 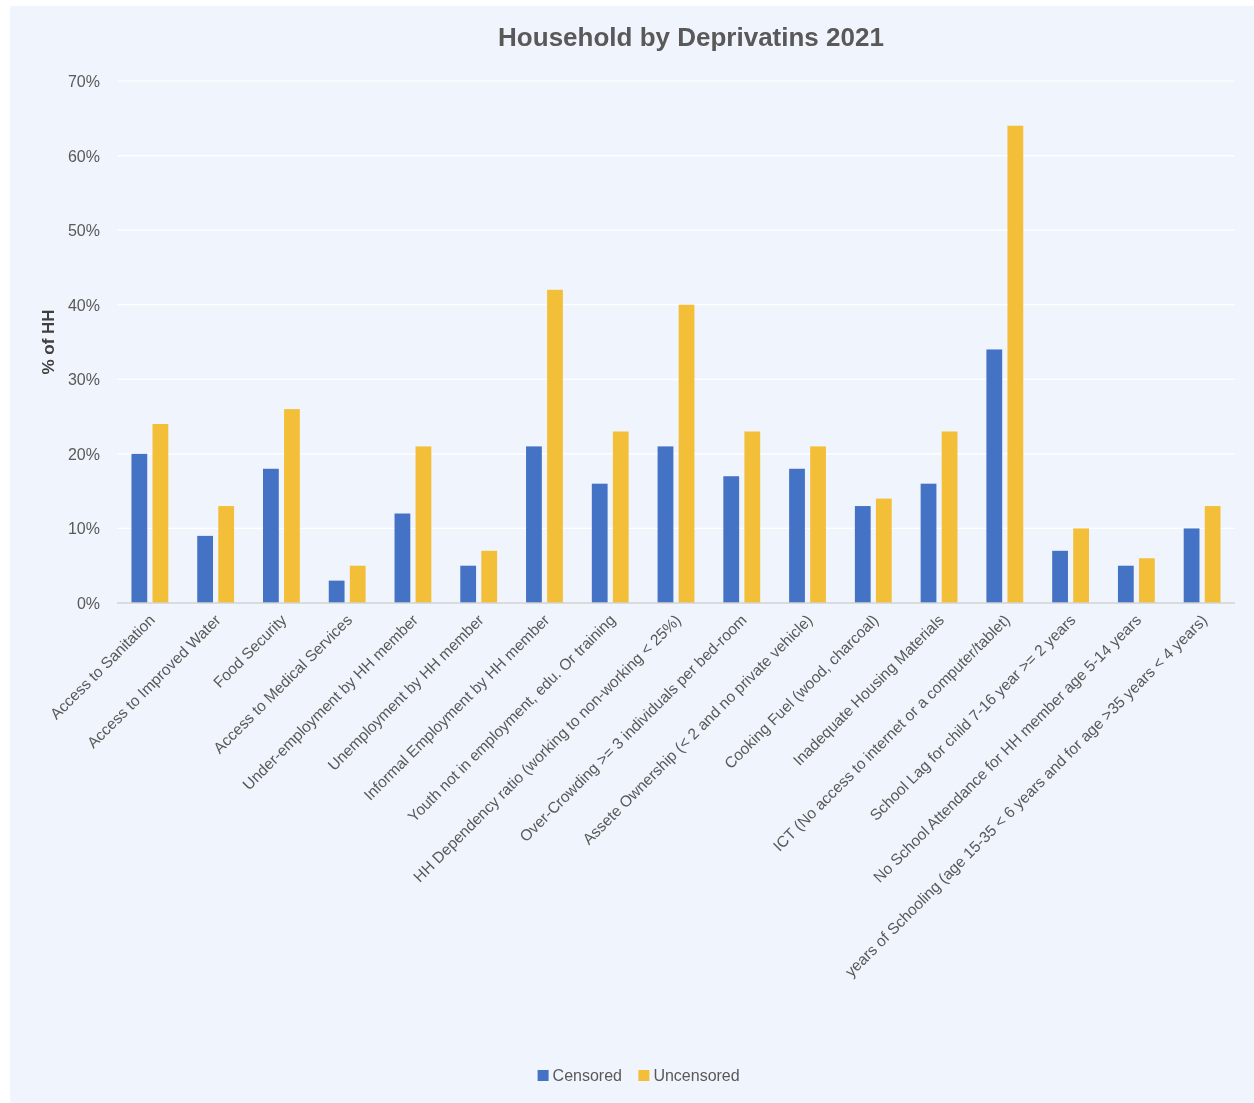 What do you see at coordinates (696, 1075) in the screenshot?
I see `legend-label: Uncensored` at bounding box center [696, 1075].